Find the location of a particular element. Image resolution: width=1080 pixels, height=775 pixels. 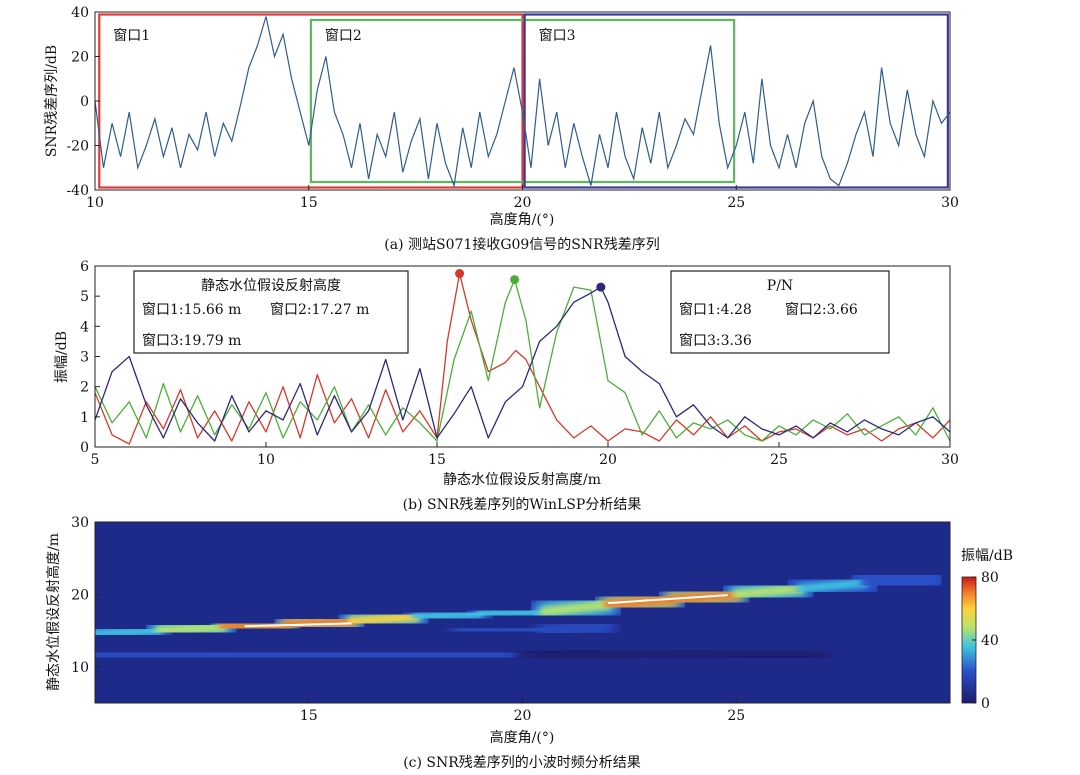

x-ticks: 15 20 25 is located at coordinates (522, 711).